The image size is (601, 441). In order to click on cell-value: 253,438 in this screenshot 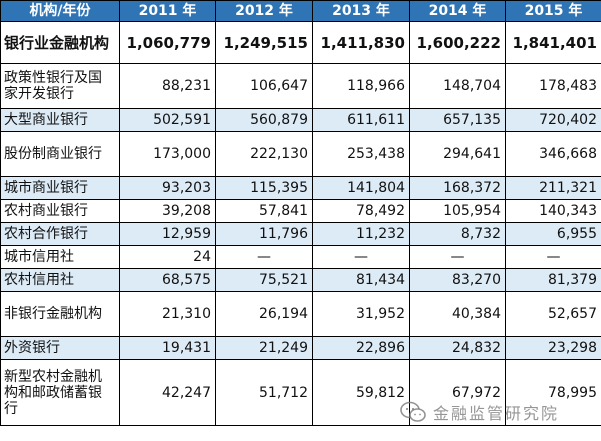, I will do `click(361, 154)`.